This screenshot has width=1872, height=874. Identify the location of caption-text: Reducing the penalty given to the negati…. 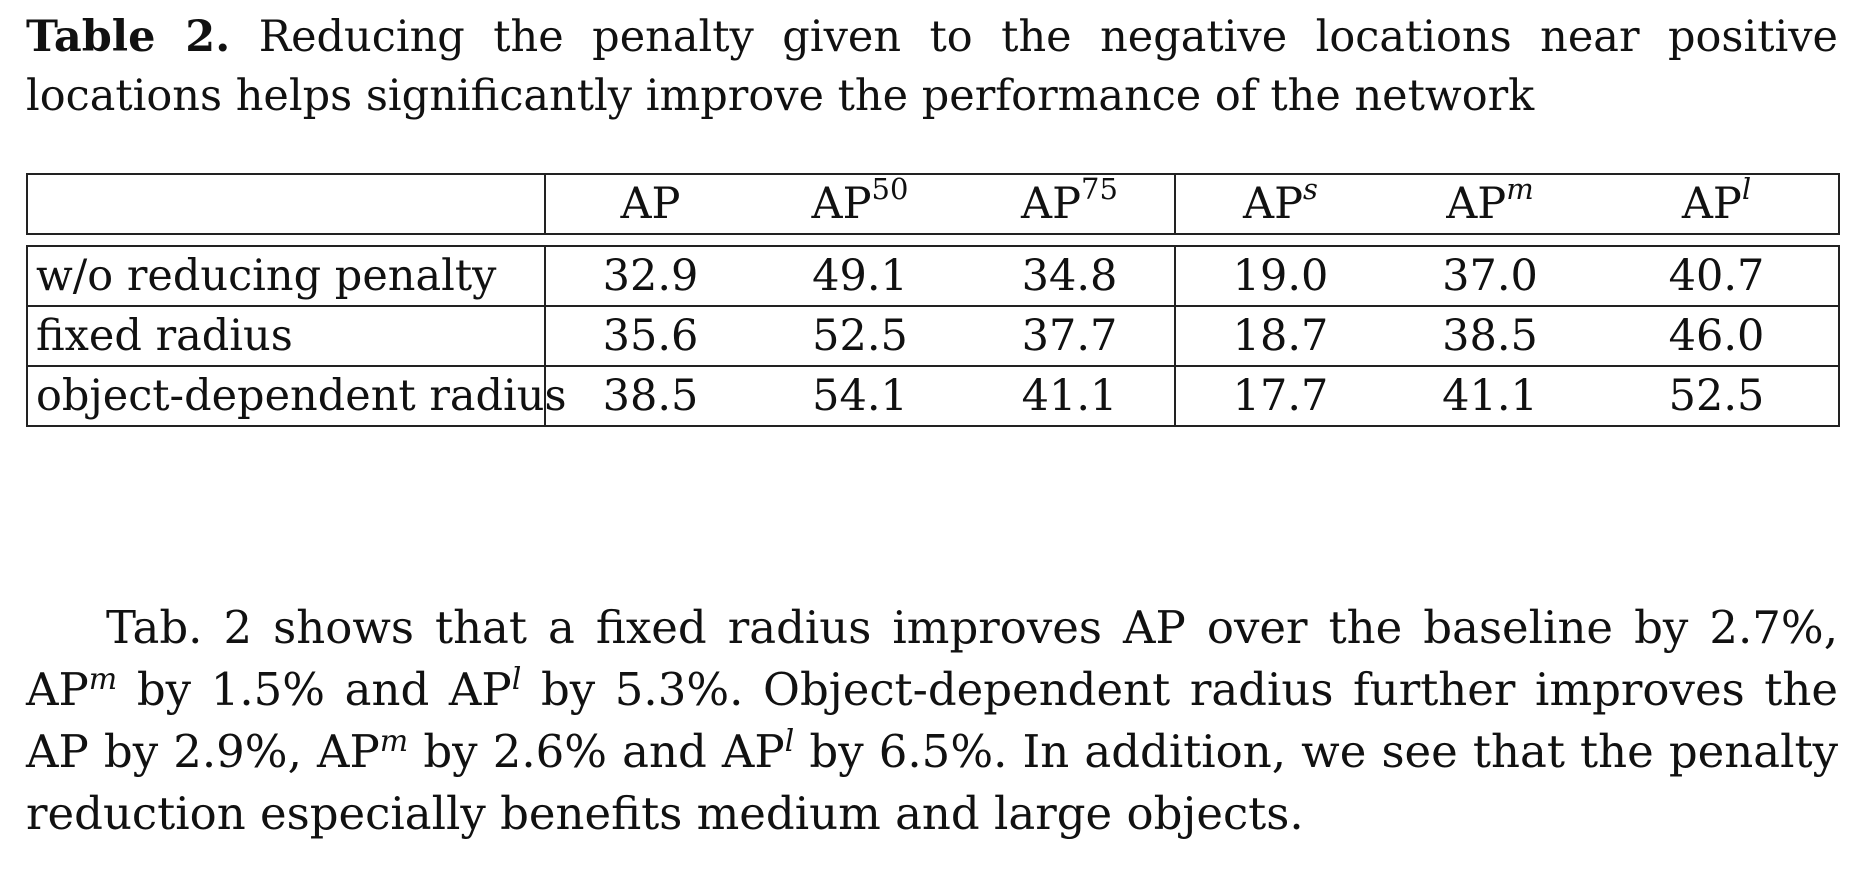
(932, 66).